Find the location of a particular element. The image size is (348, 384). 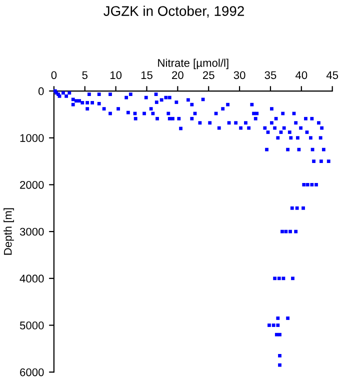

y-tick-label: 4000 is located at coordinates (32, 278).